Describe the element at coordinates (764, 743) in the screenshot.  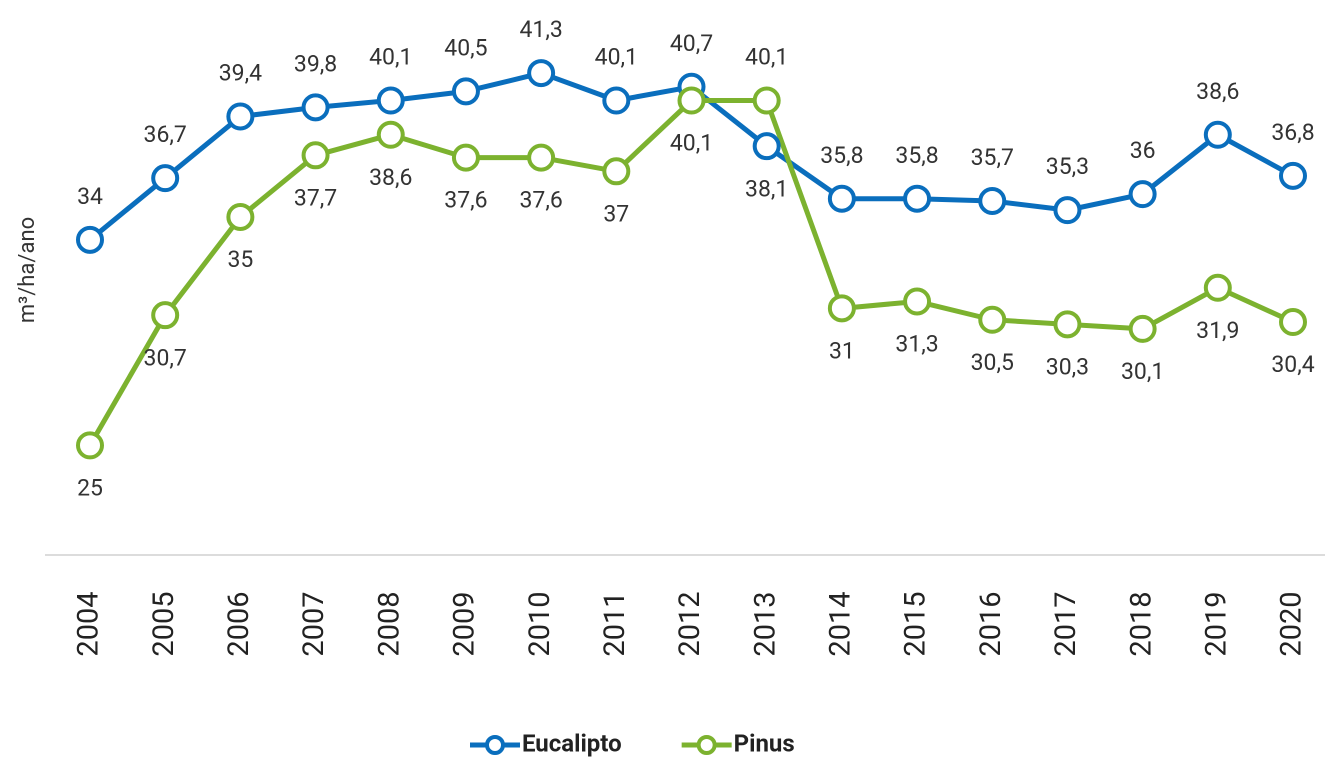
I see `legend-label: Pinus` at that location.